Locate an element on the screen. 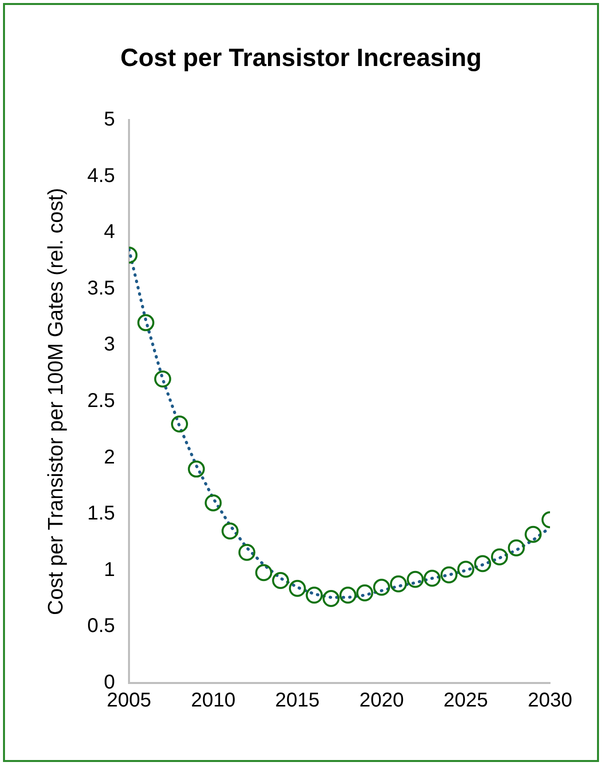 The height and width of the screenshot is (765, 602). x-tick-label: 2015 is located at coordinates (297, 701).